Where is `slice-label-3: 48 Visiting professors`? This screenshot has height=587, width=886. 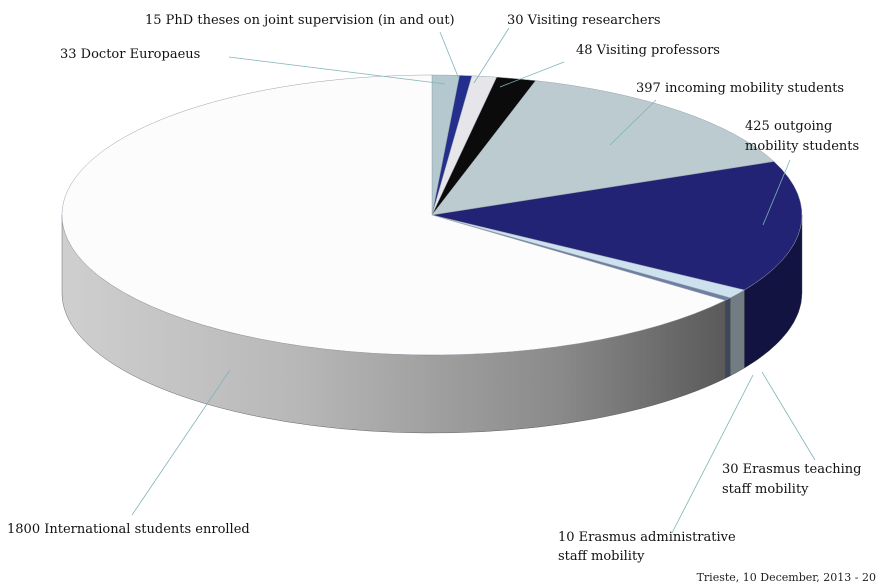 slice-label-3: 48 Visiting professors is located at coordinates (648, 50).